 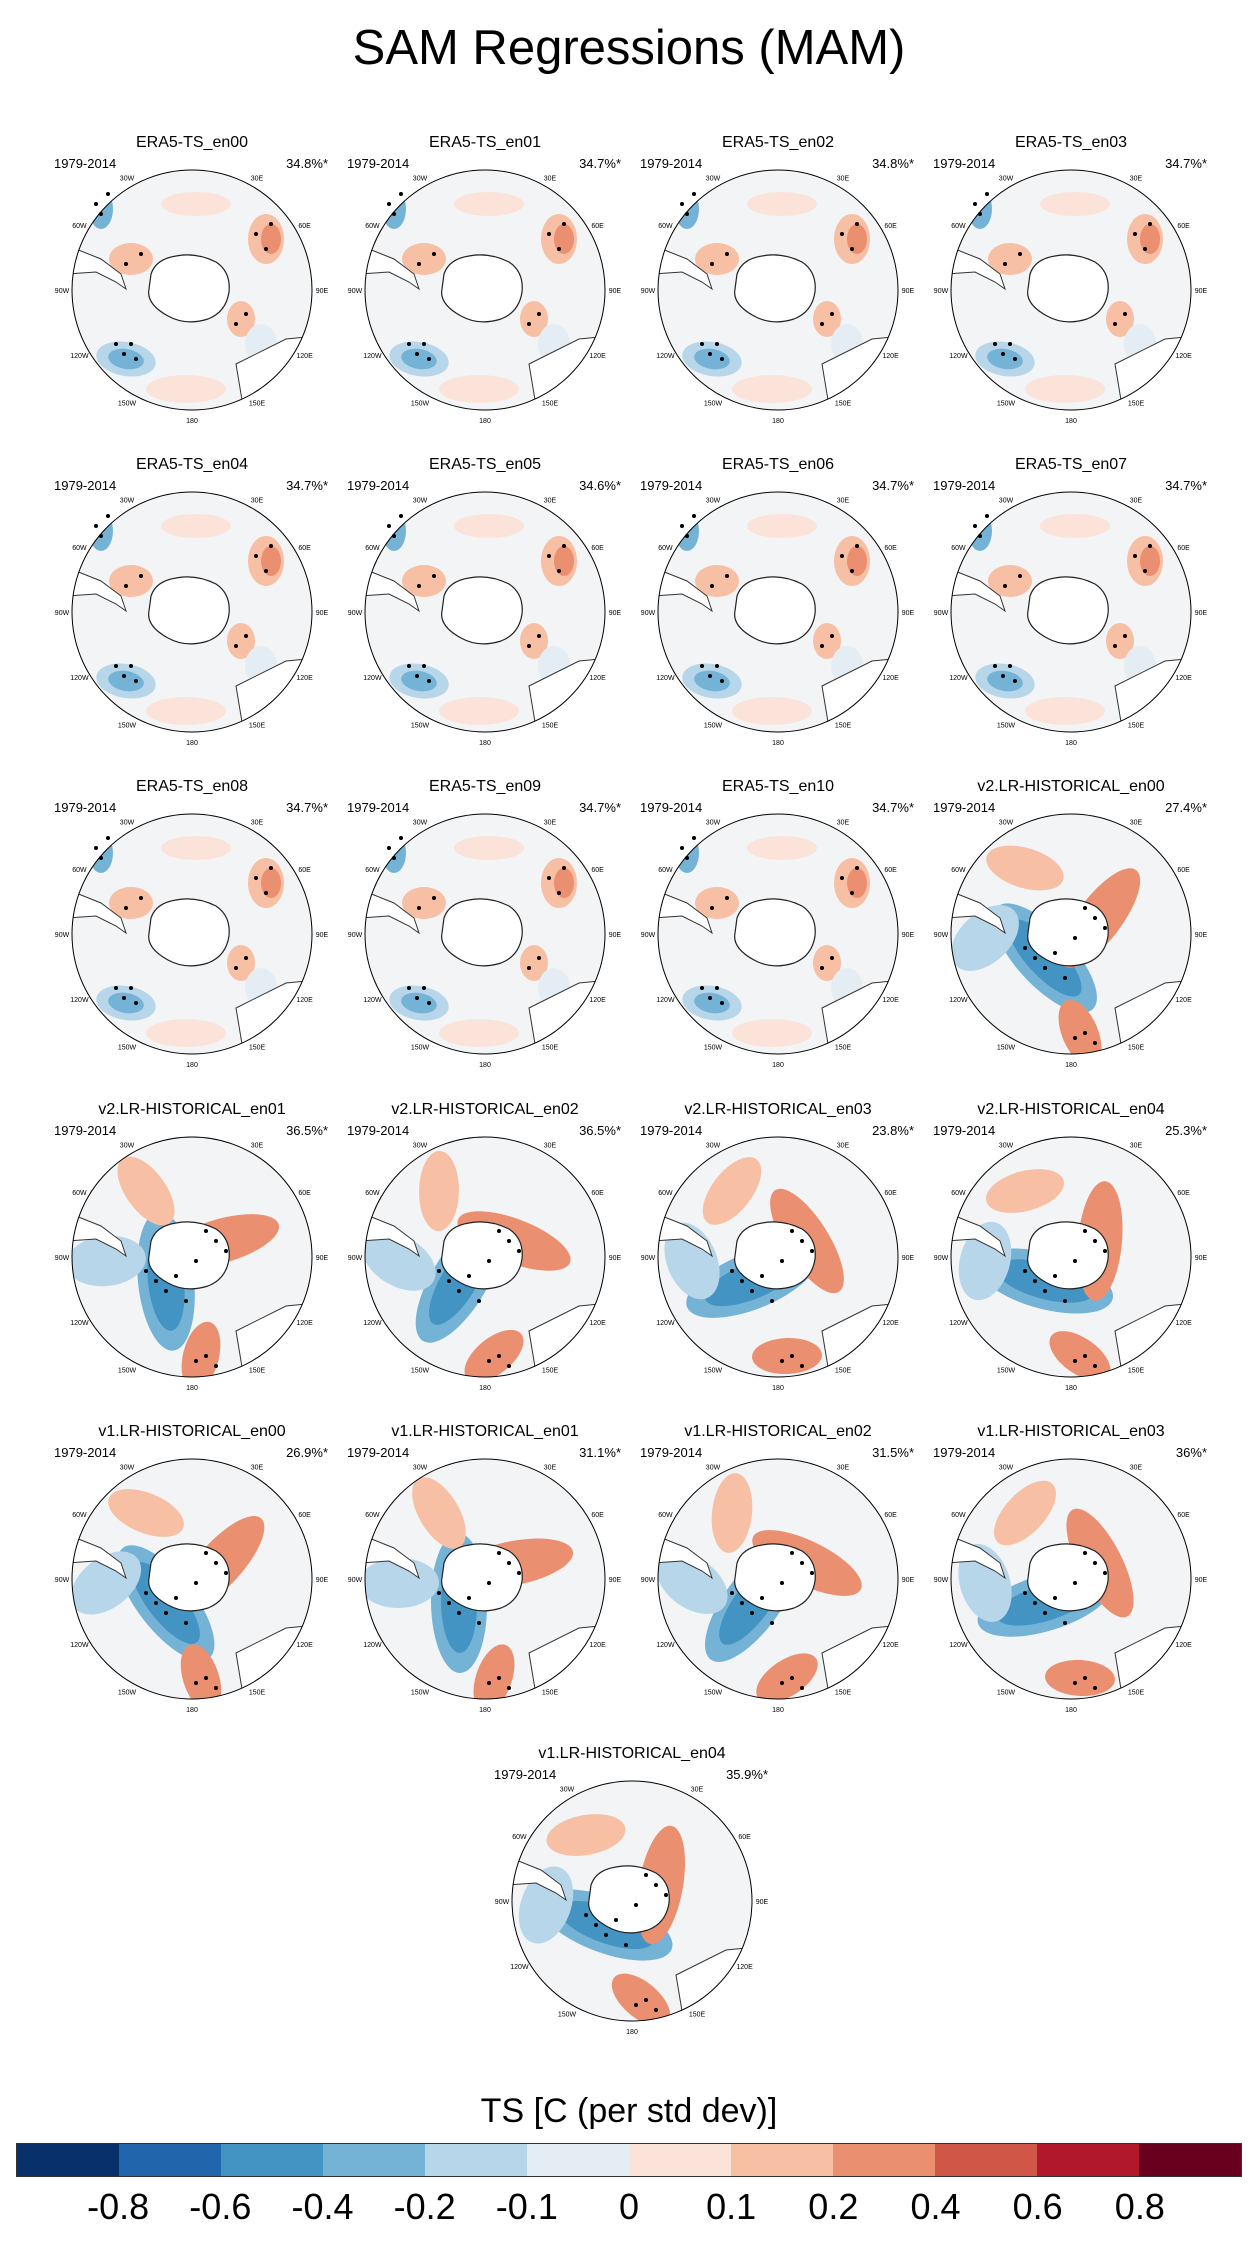 I want to click on panel-variance-percent: 27.4%*, so click(x=1186, y=807).